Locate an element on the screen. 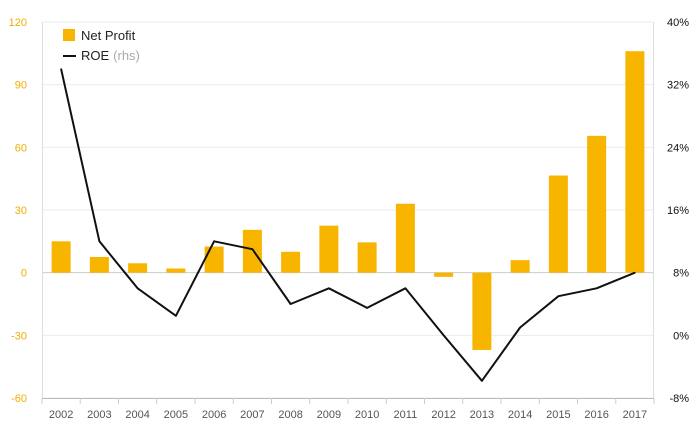 The width and height of the screenshot is (700, 433). x-axis-tick-label: 2002 is located at coordinates (61, 415).